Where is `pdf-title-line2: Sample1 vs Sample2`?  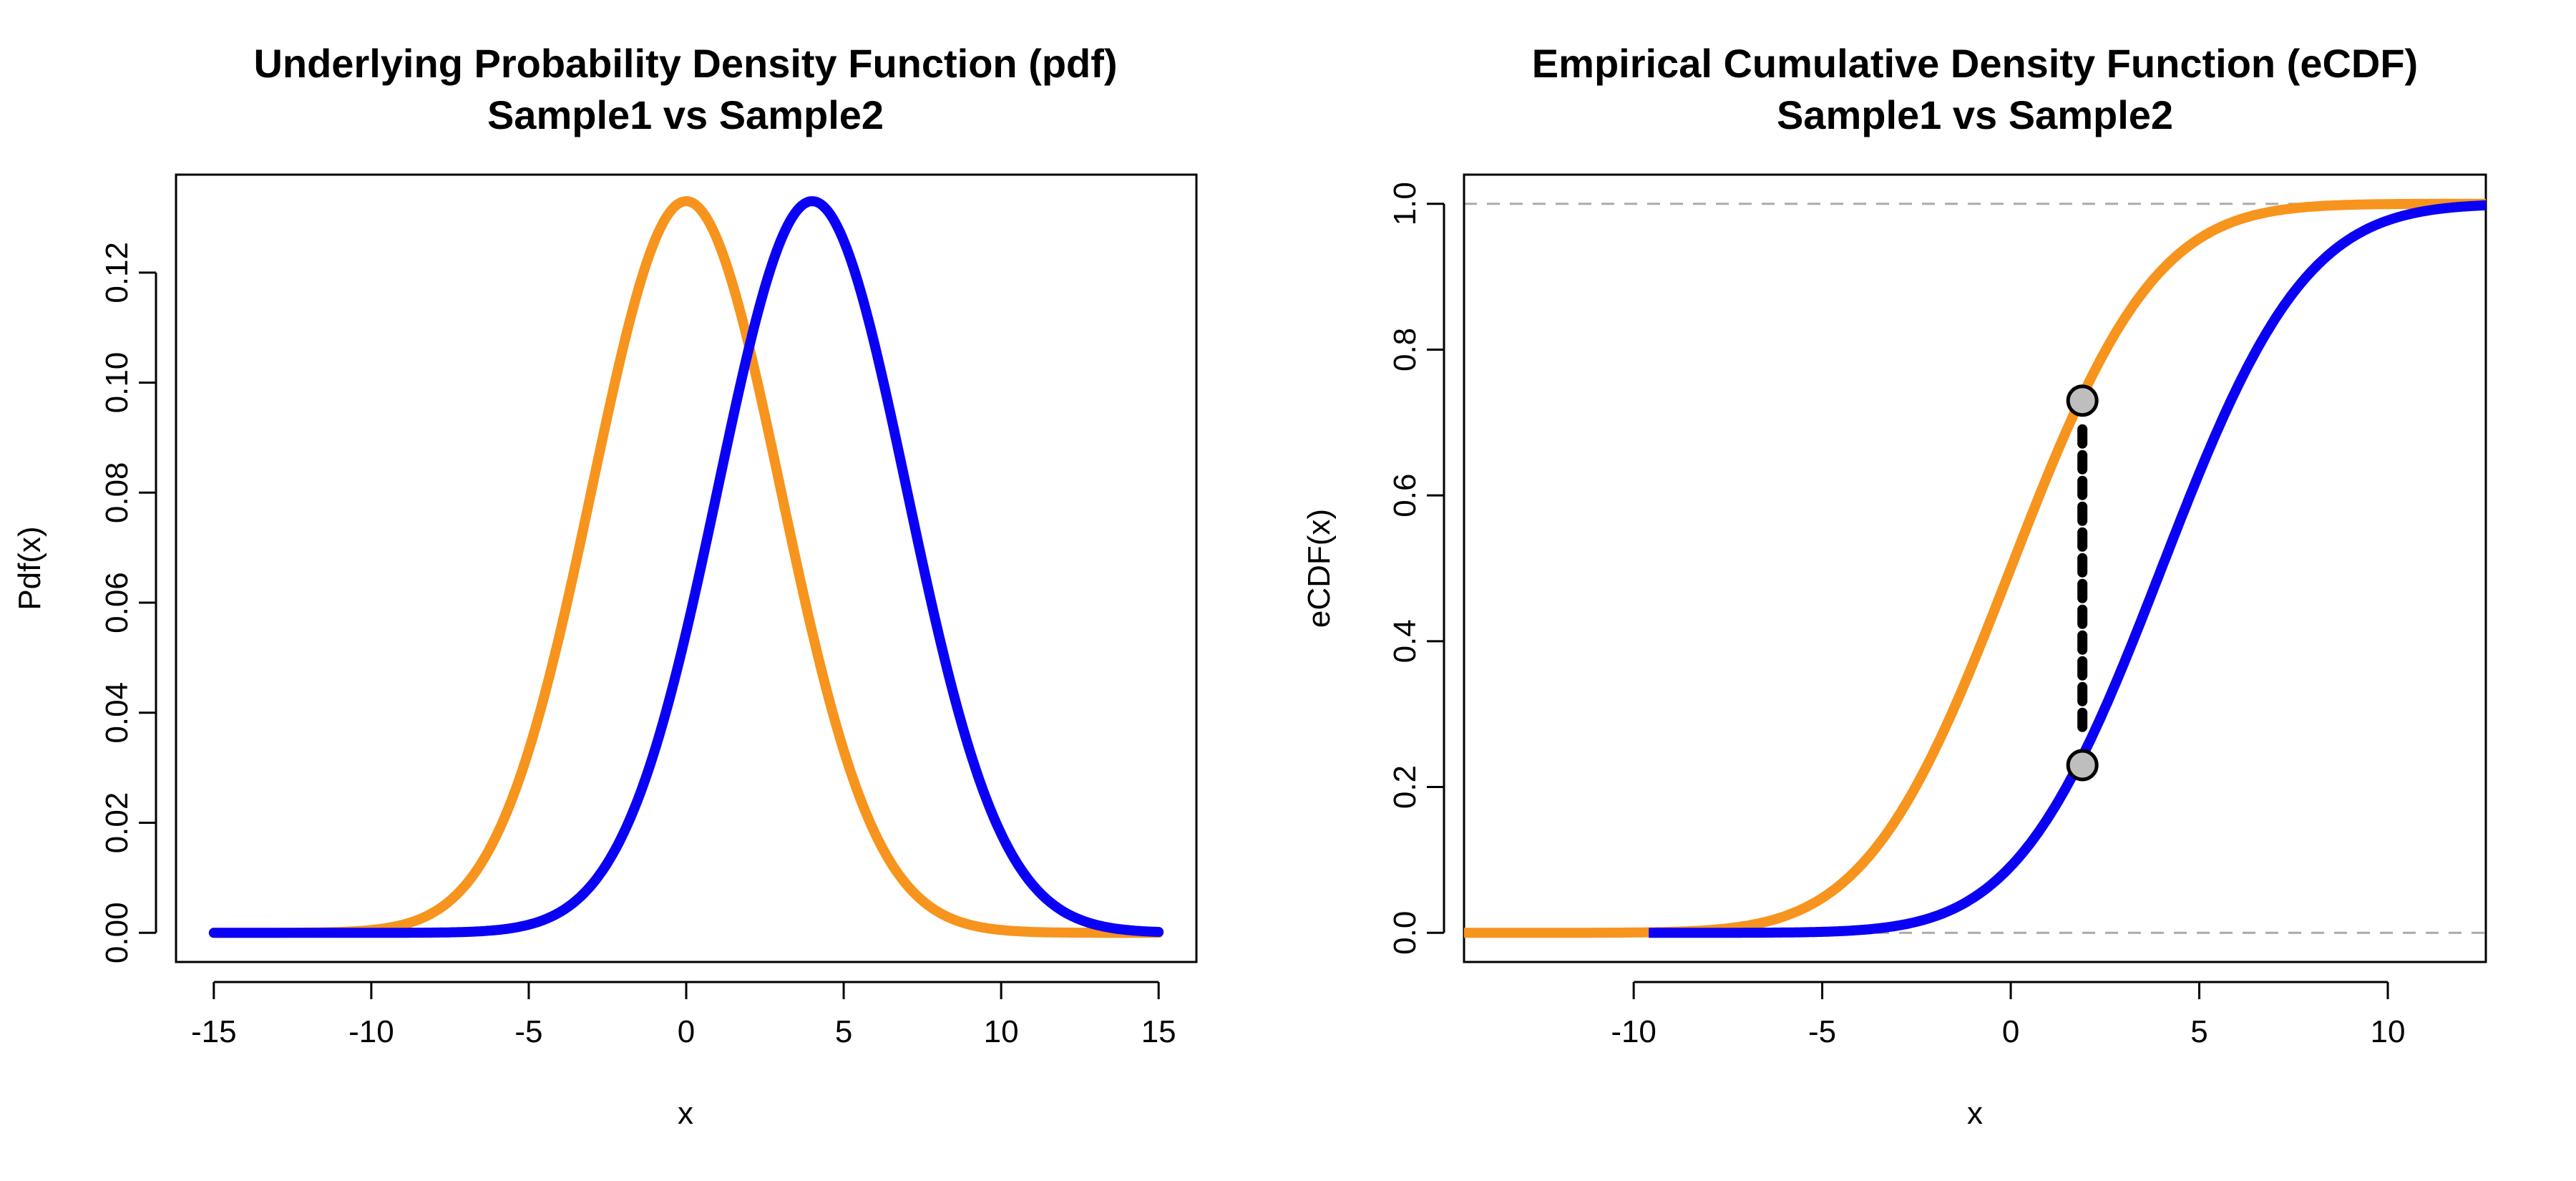 pdf-title-line2: Sample1 vs Sample2 is located at coordinates (685, 114).